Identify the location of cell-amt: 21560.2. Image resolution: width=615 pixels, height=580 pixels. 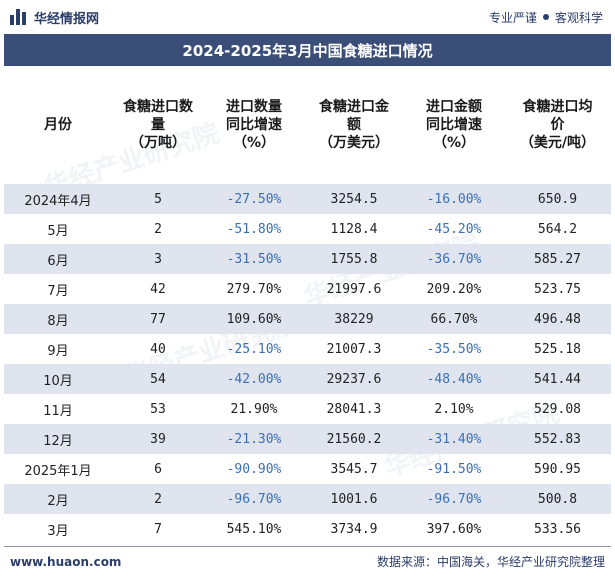
(354, 439).